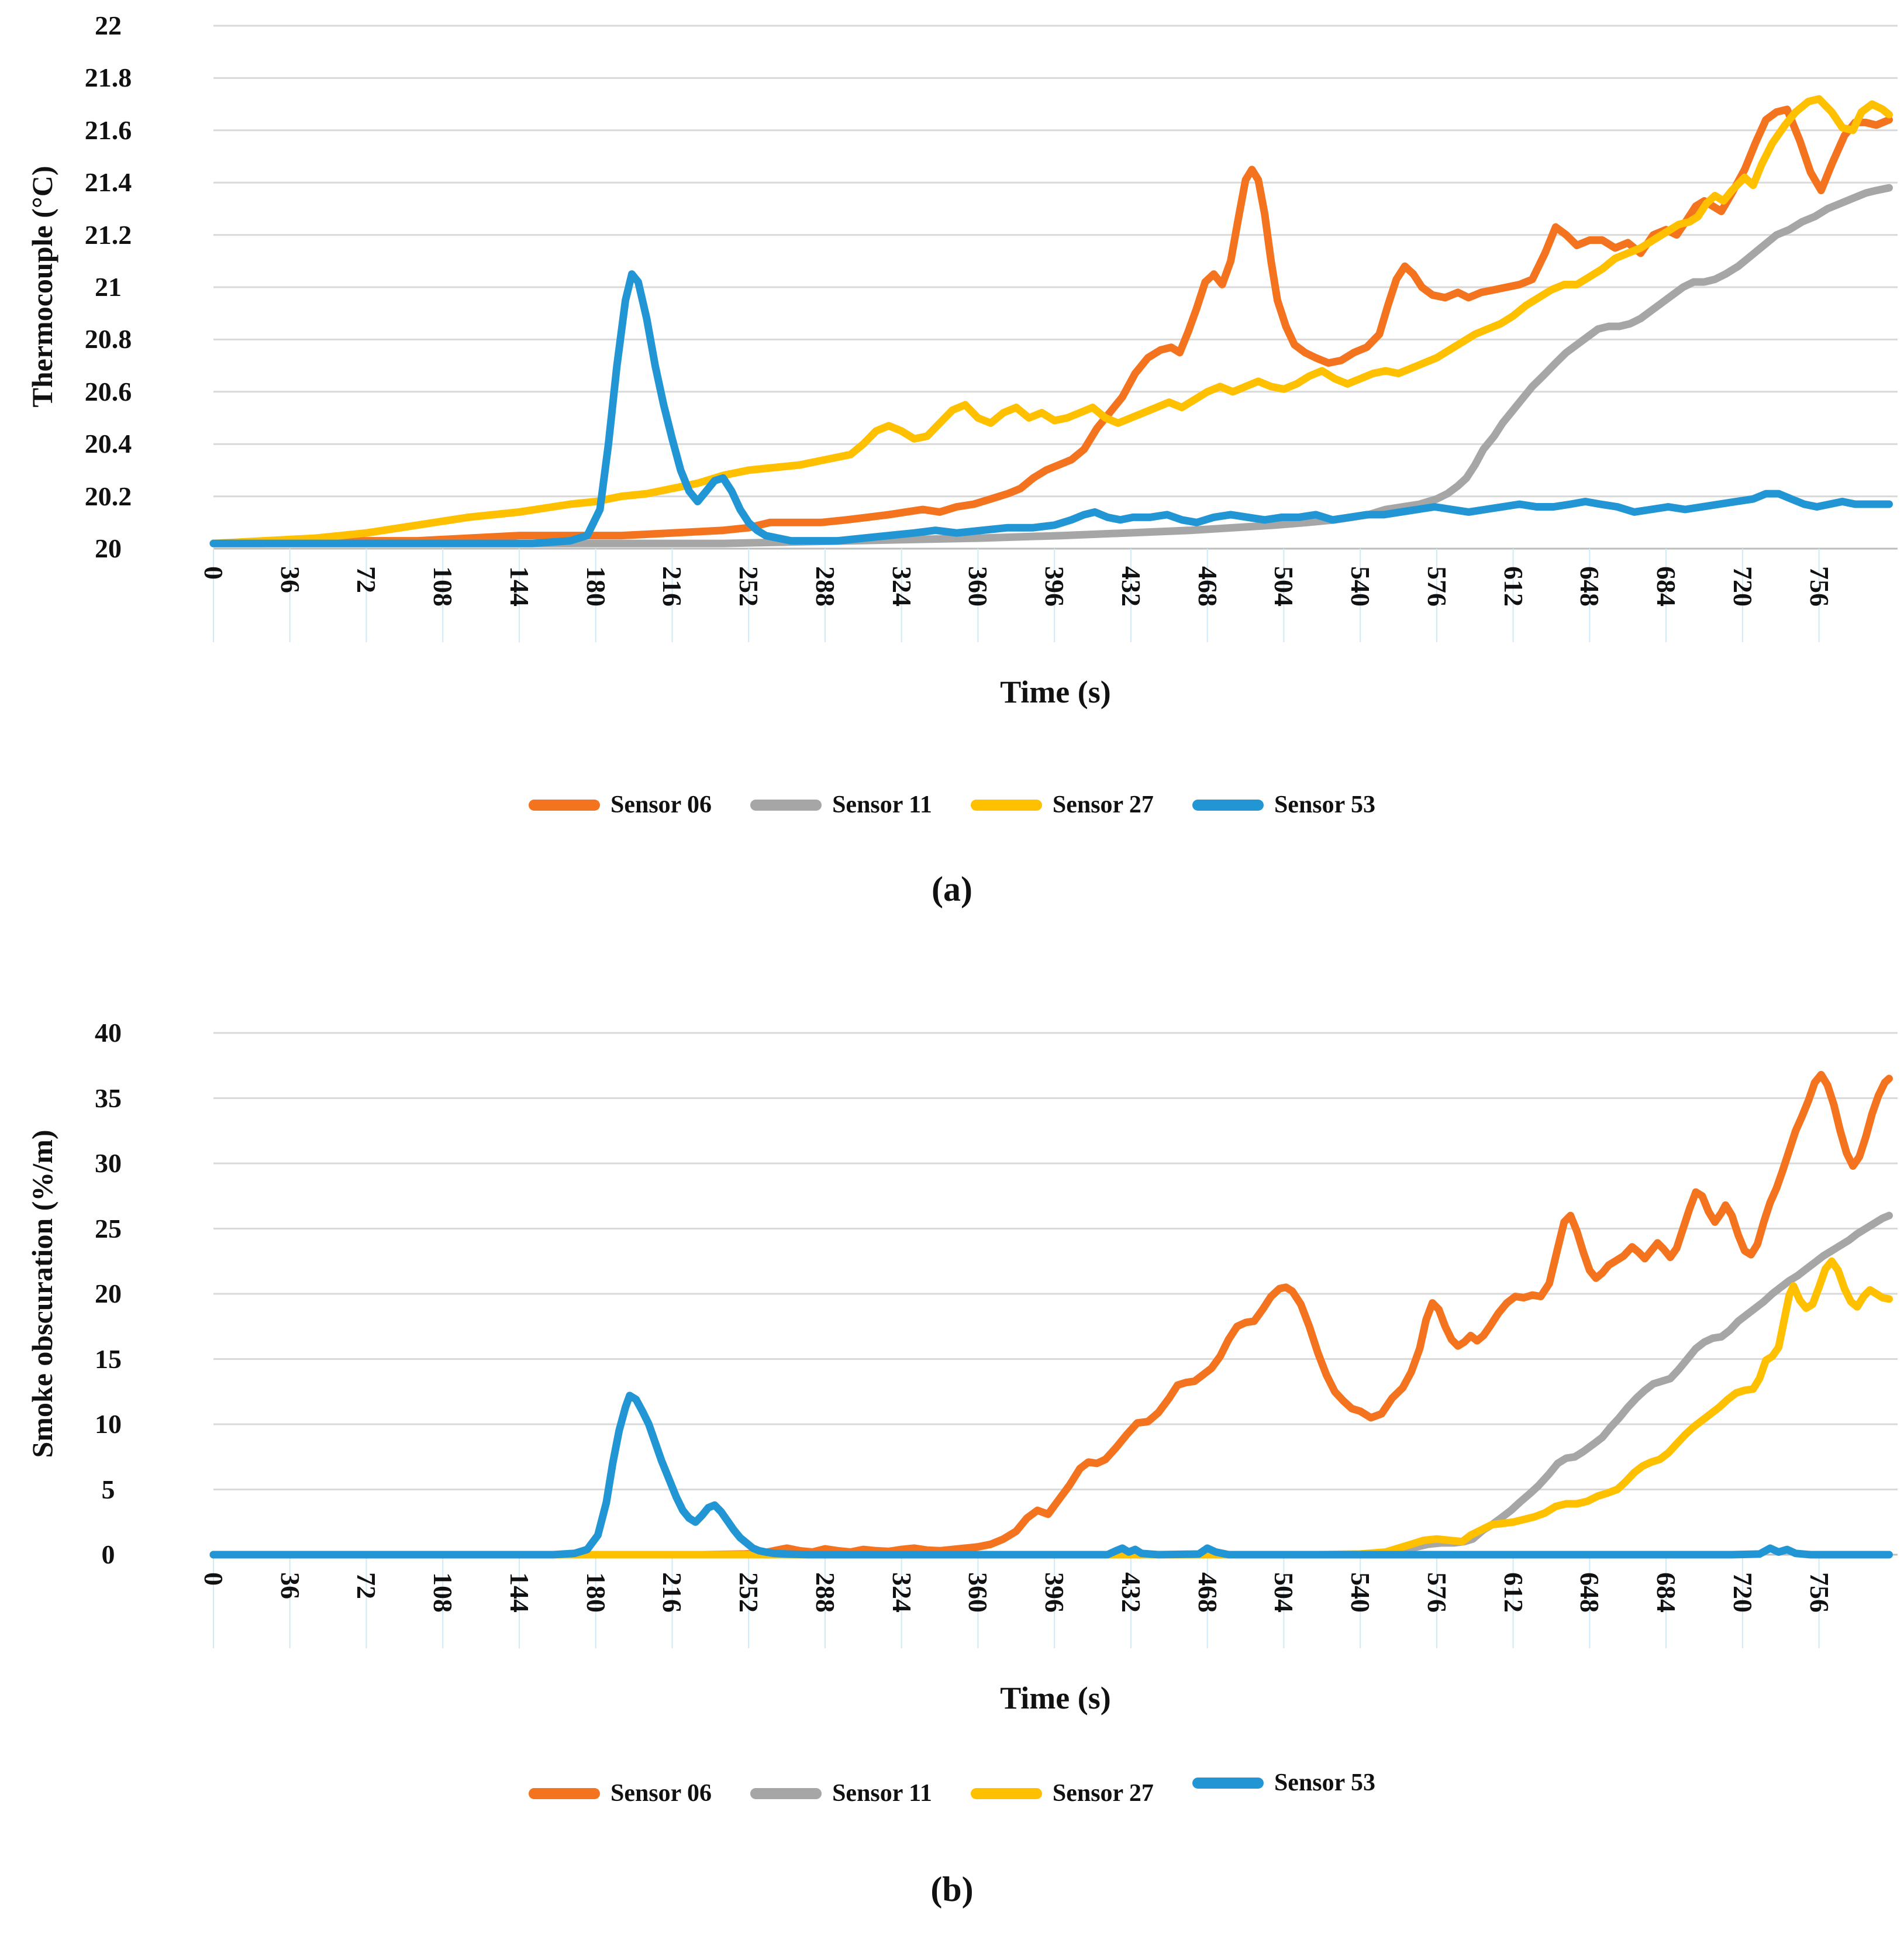 This screenshot has width=1904, height=1953. I want to click on y-tick-label: 21.4, so click(108, 182).